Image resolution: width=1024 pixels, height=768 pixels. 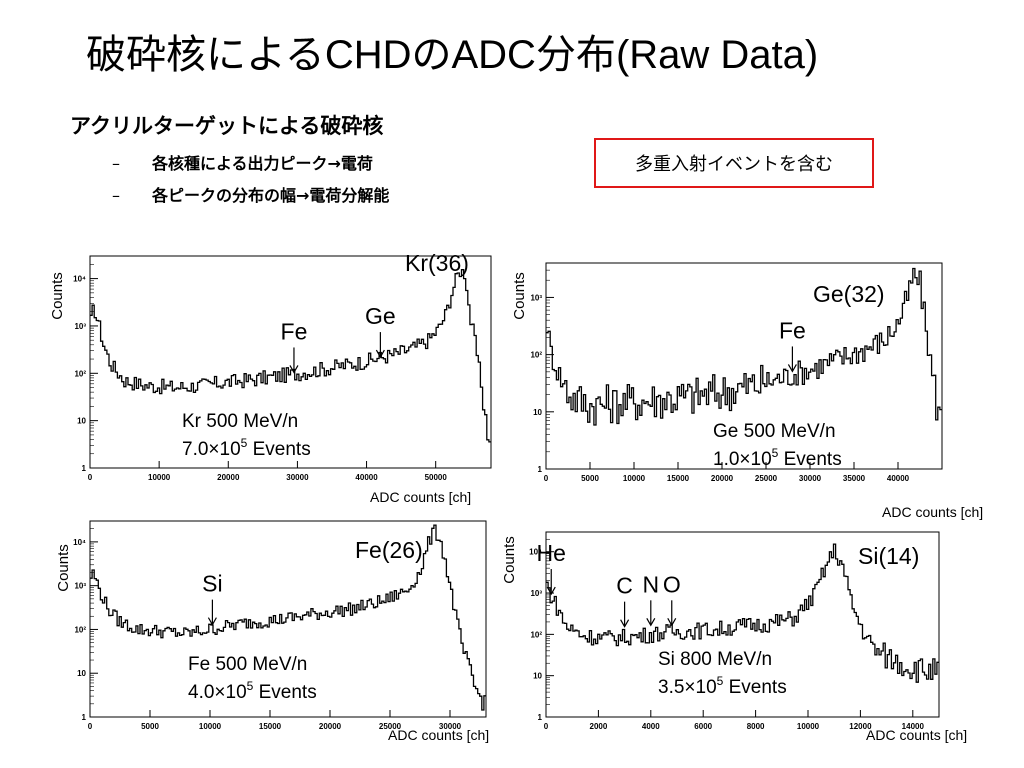 I want to click on x-tick-label: 2000, so click(x=599, y=726).